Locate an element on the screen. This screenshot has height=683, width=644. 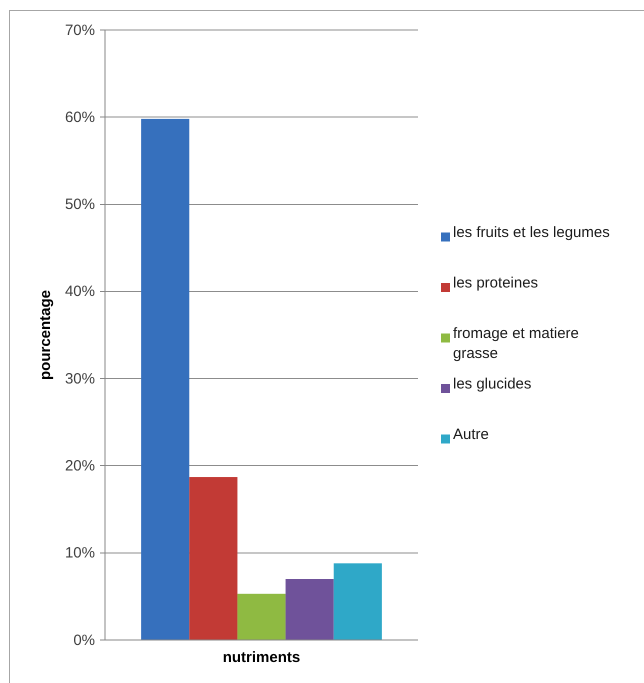
legend-label: fromage et matiere grasse is located at coordinates (516, 343).